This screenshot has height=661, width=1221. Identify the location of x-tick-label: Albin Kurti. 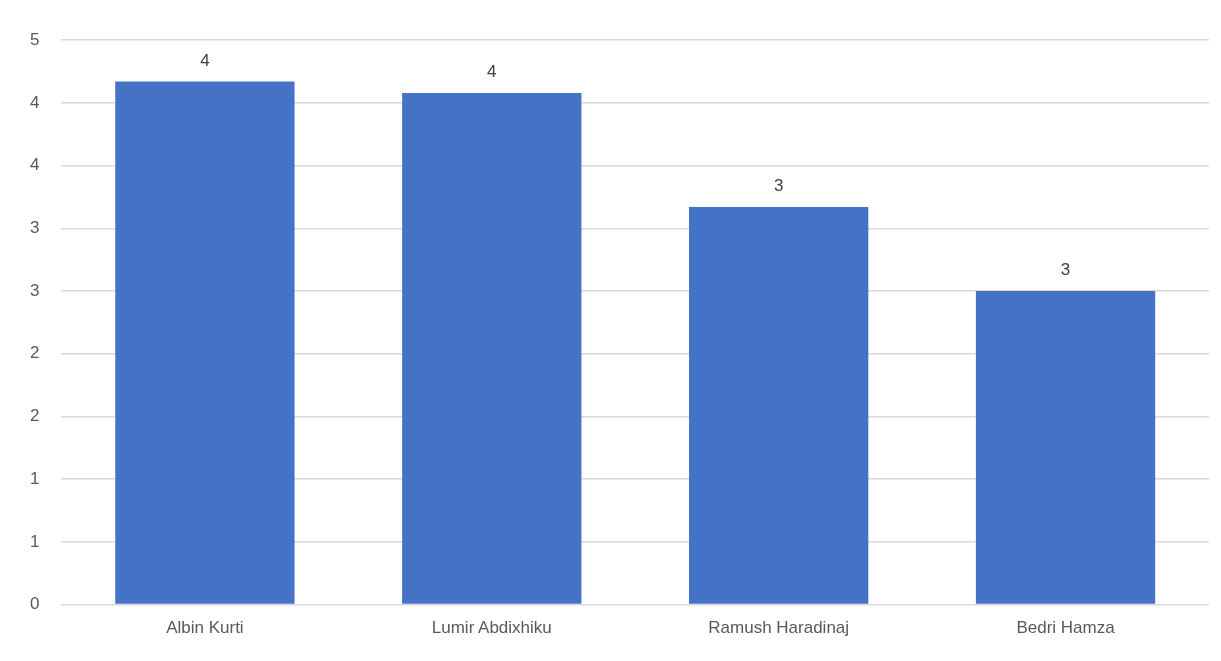
(205, 628).